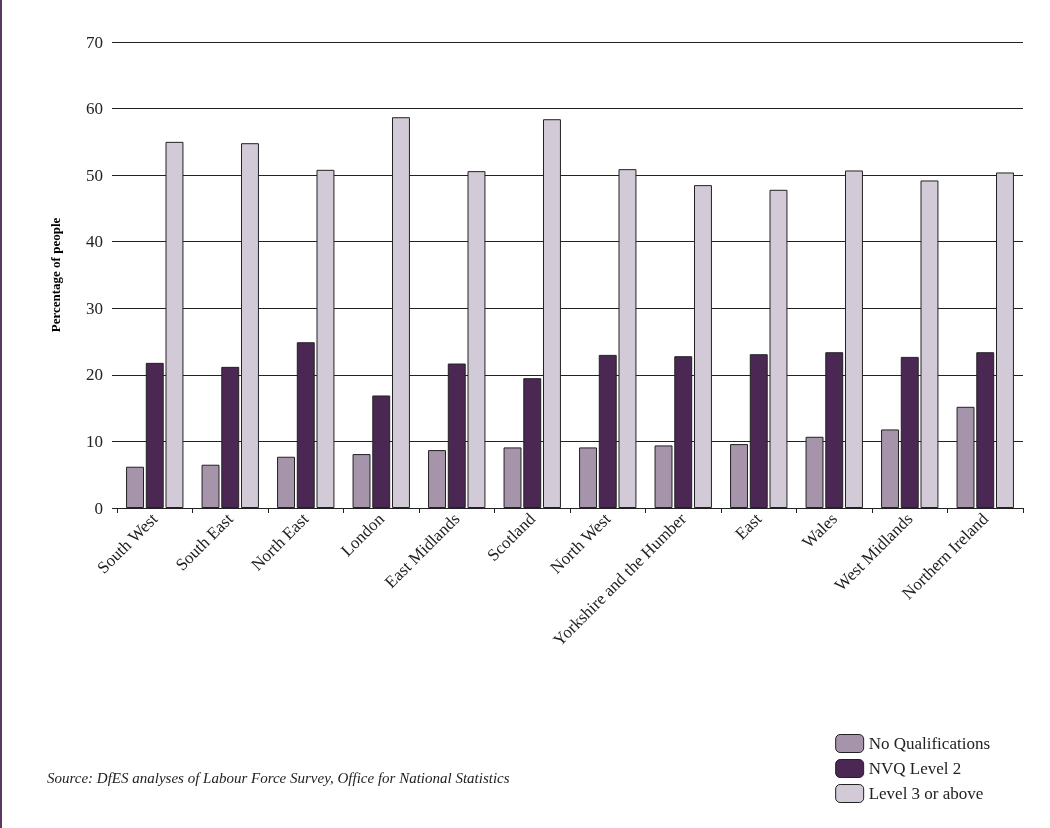 This screenshot has height=828, width=1050. Describe the element at coordinates (915, 768) in the screenshot. I see `legend-label: NVQ Level 2` at that location.